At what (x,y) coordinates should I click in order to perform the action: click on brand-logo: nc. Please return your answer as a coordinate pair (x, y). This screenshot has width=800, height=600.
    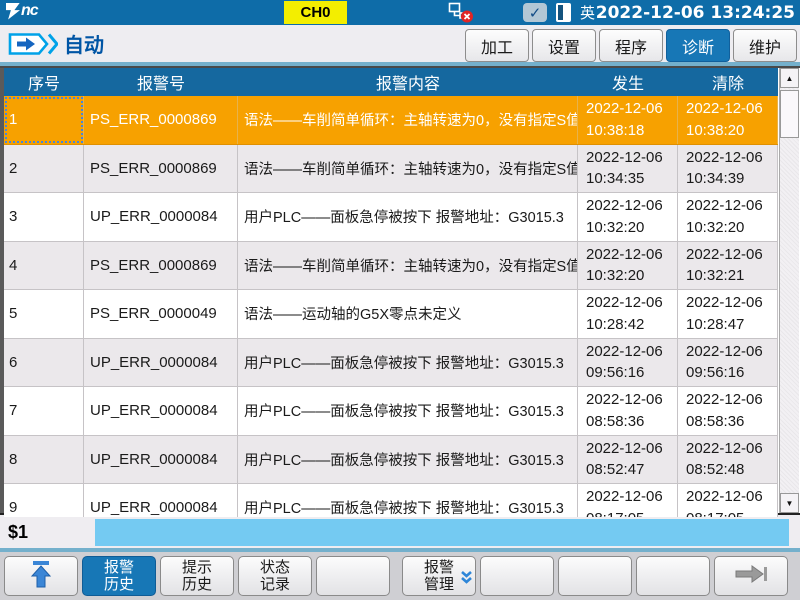
    Looking at the image, I should click on (22, 11).